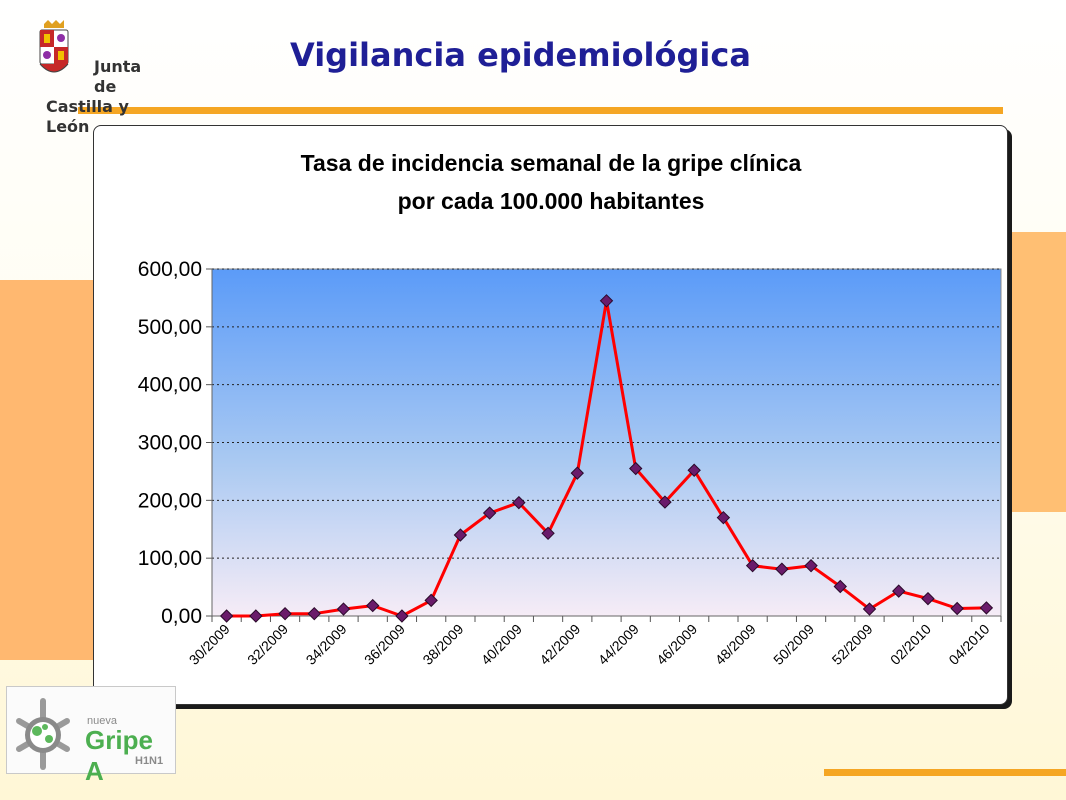 The image size is (1066, 800). I want to click on x-tick-label: 36/2009, so click(384, 644).